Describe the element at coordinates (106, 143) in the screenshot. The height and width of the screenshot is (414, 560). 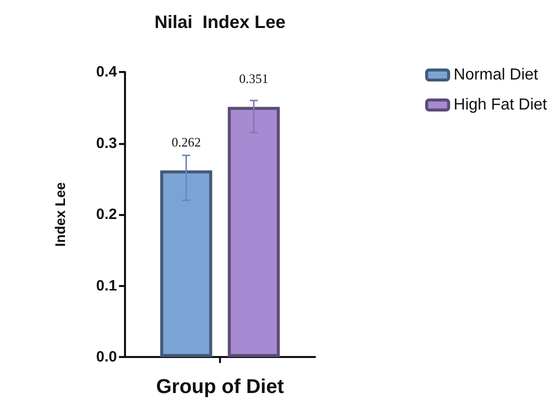
I see `y-tick-label: 0.3` at that location.